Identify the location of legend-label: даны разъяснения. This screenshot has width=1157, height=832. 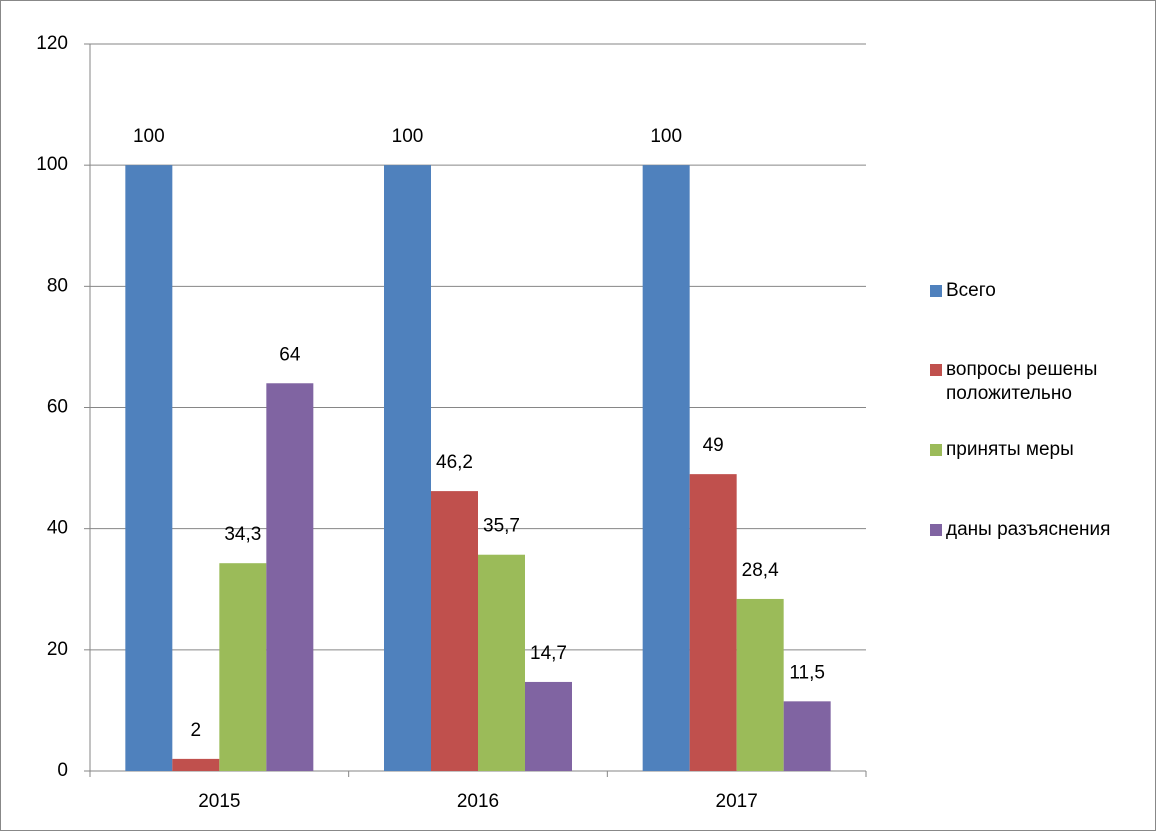
(1028, 529).